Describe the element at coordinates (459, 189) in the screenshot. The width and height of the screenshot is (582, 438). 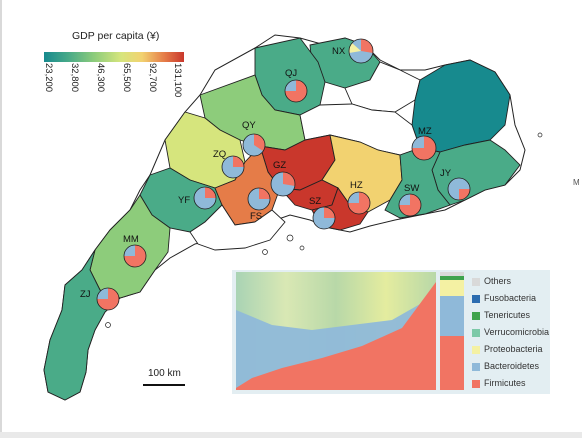
I see `pie-jy` at that location.